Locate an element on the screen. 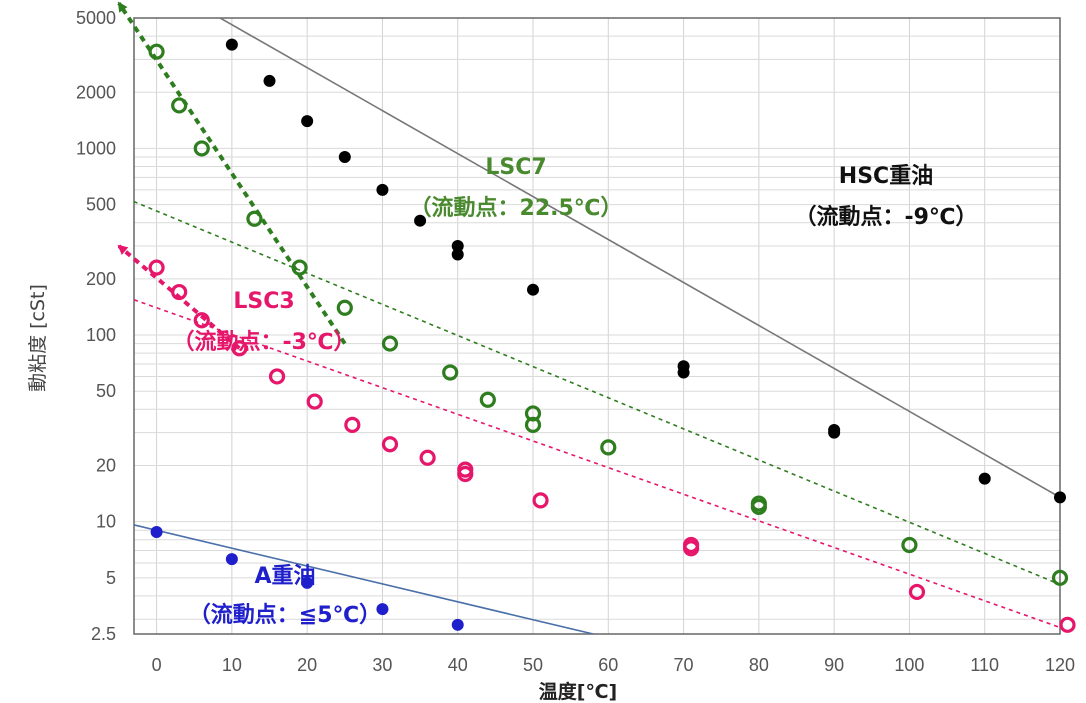 The height and width of the screenshot is (703, 1086). x-tick-label: 30 is located at coordinates (382, 665).